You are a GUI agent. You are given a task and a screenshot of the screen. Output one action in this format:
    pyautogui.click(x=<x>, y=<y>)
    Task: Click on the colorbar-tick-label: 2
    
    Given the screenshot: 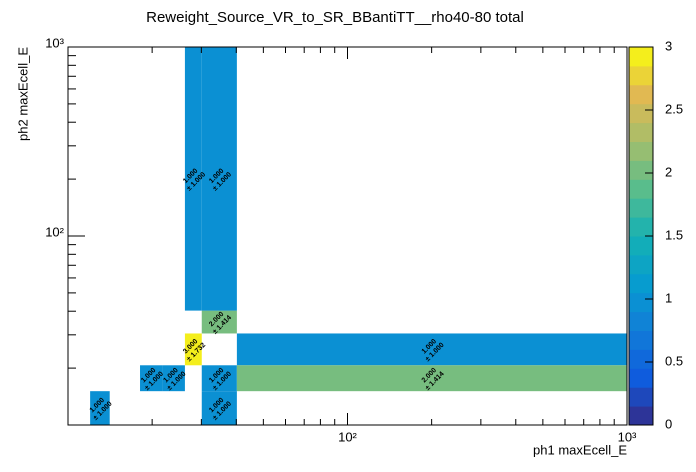 What is the action you would take?
    pyautogui.click(x=668, y=171)
    